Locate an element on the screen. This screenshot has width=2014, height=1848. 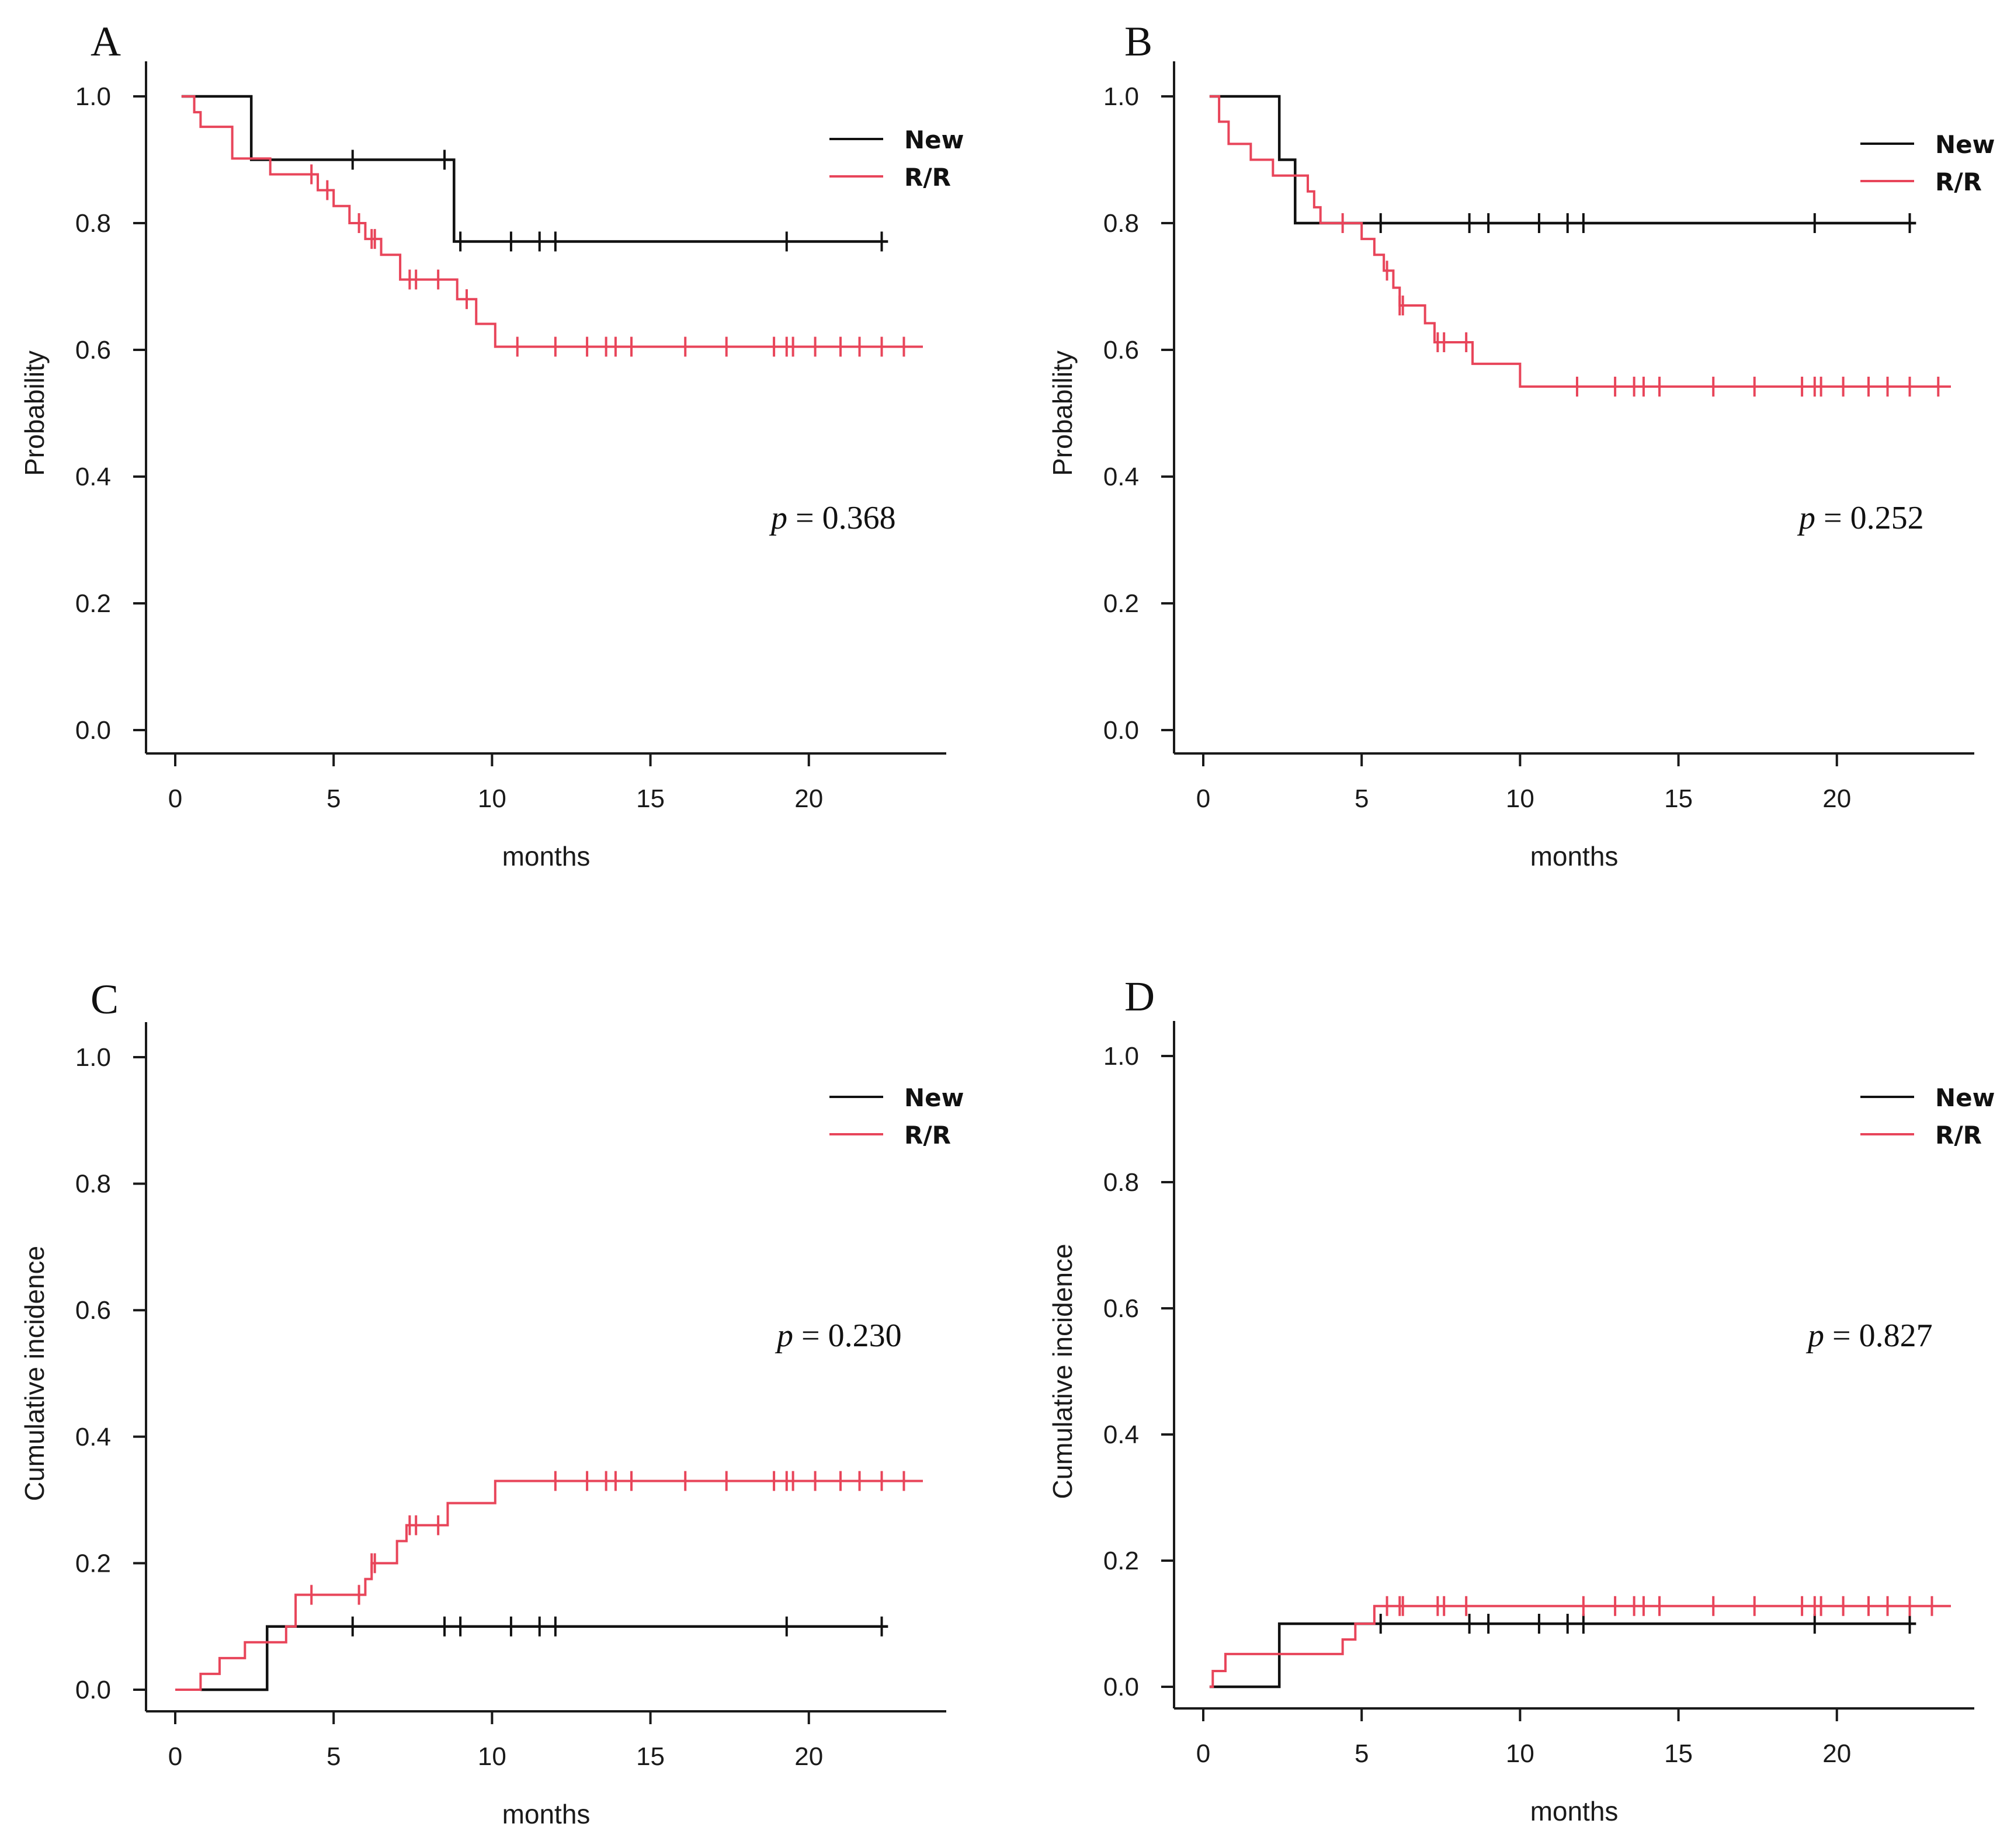
p-value-text: = 0.252 is located at coordinates (1869, 518).